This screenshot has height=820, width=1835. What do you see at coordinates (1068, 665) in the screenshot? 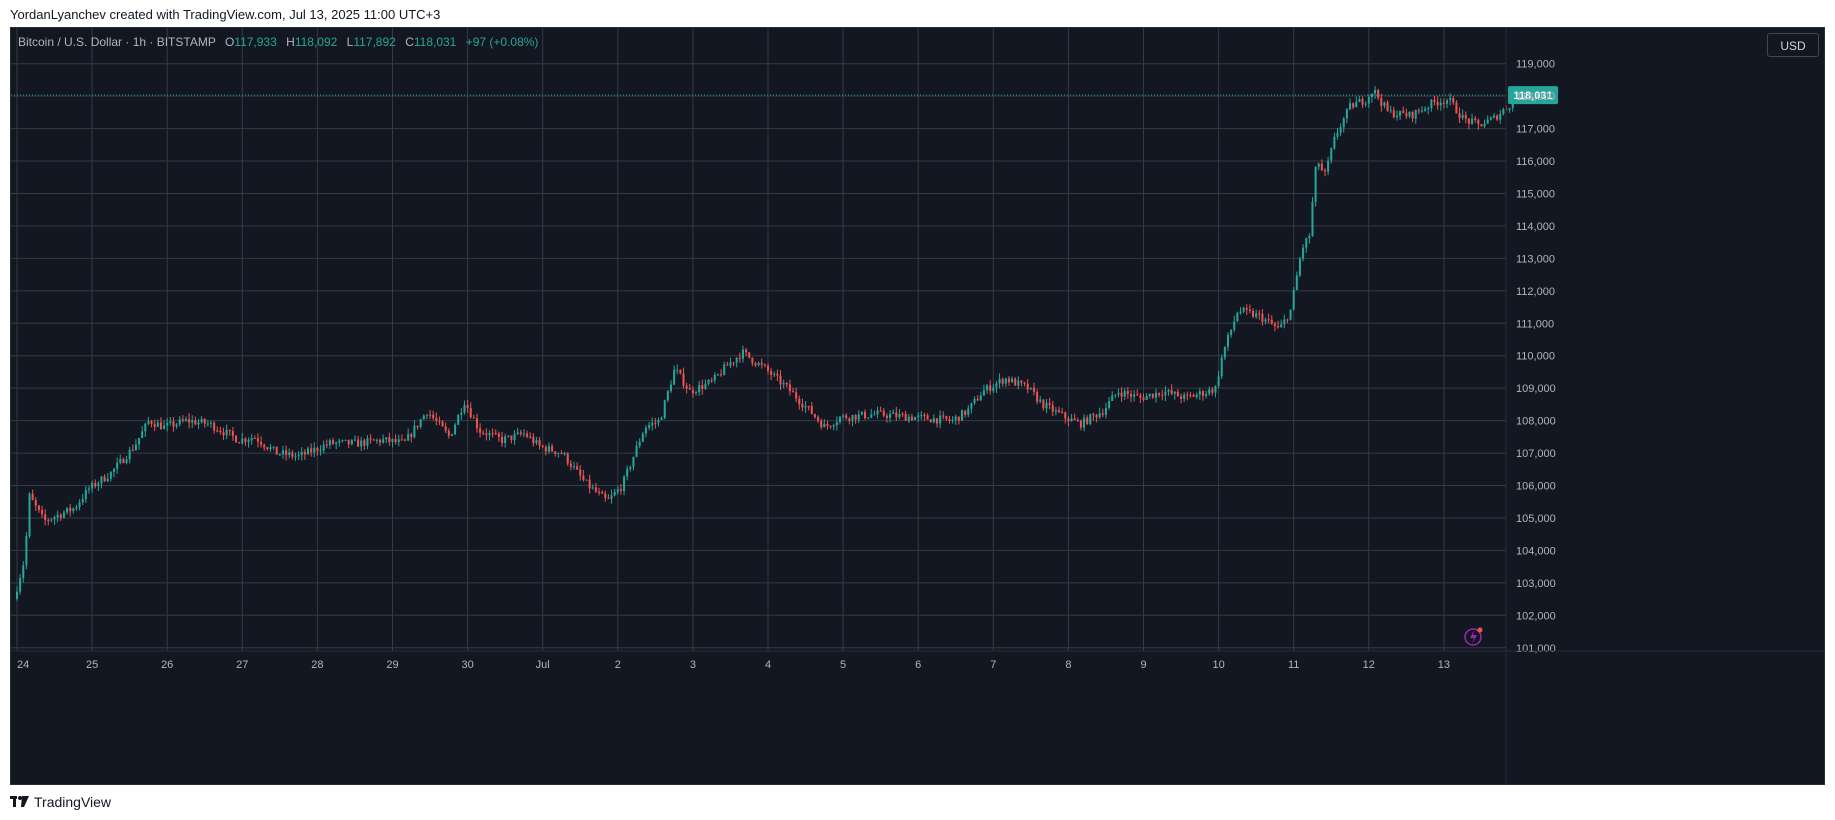
I see `x-tick-label: 8` at bounding box center [1068, 665].